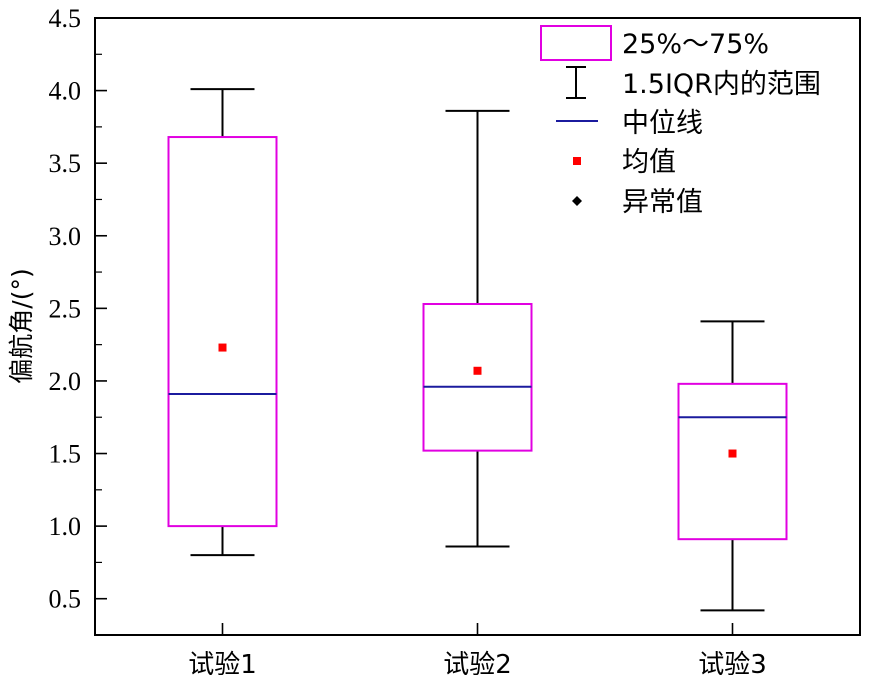 This screenshot has height=687, width=883. Describe the element at coordinates (732, 665) in the screenshot. I see `x-category-label: 试验3` at that location.